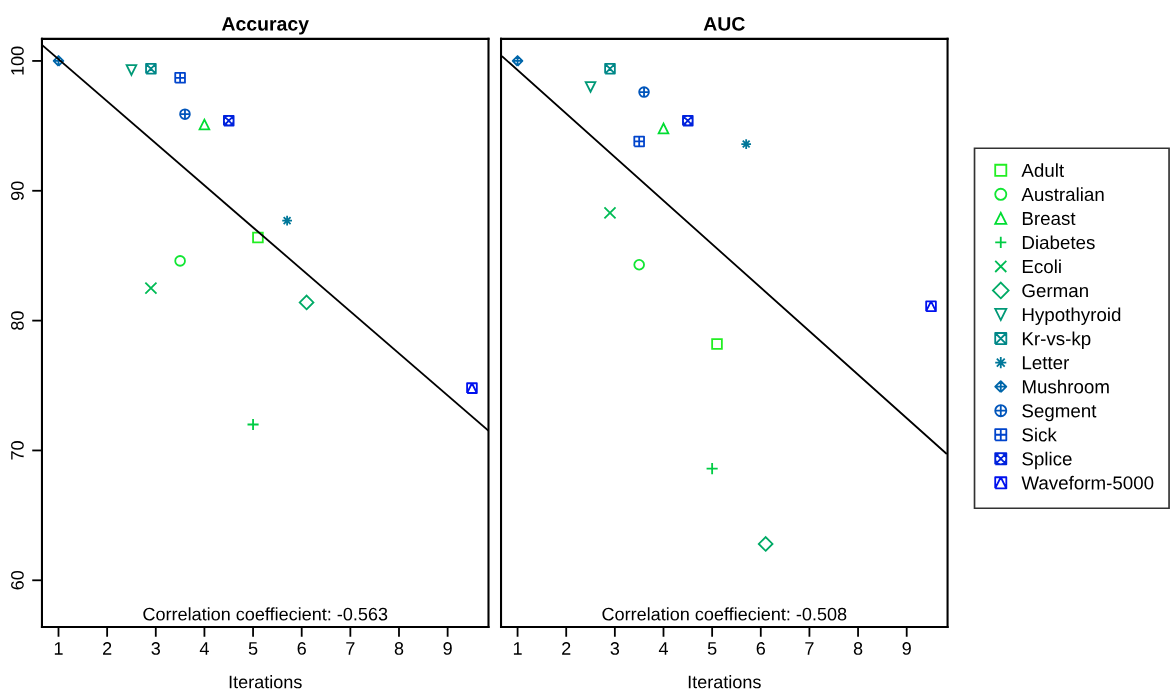 Image resolution: width=1172 pixels, height=694 pixels. I want to click on legend-label: German, so click(1055, 290).